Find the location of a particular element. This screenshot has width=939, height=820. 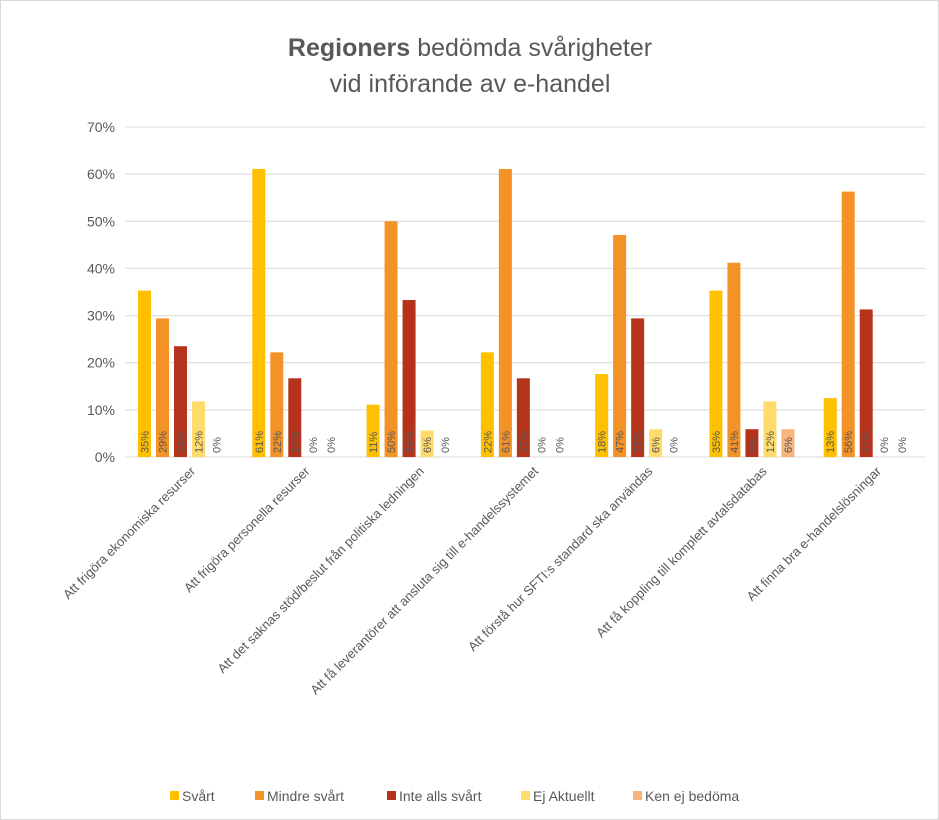

data-label: 13% is located at coordinates (831, 442).